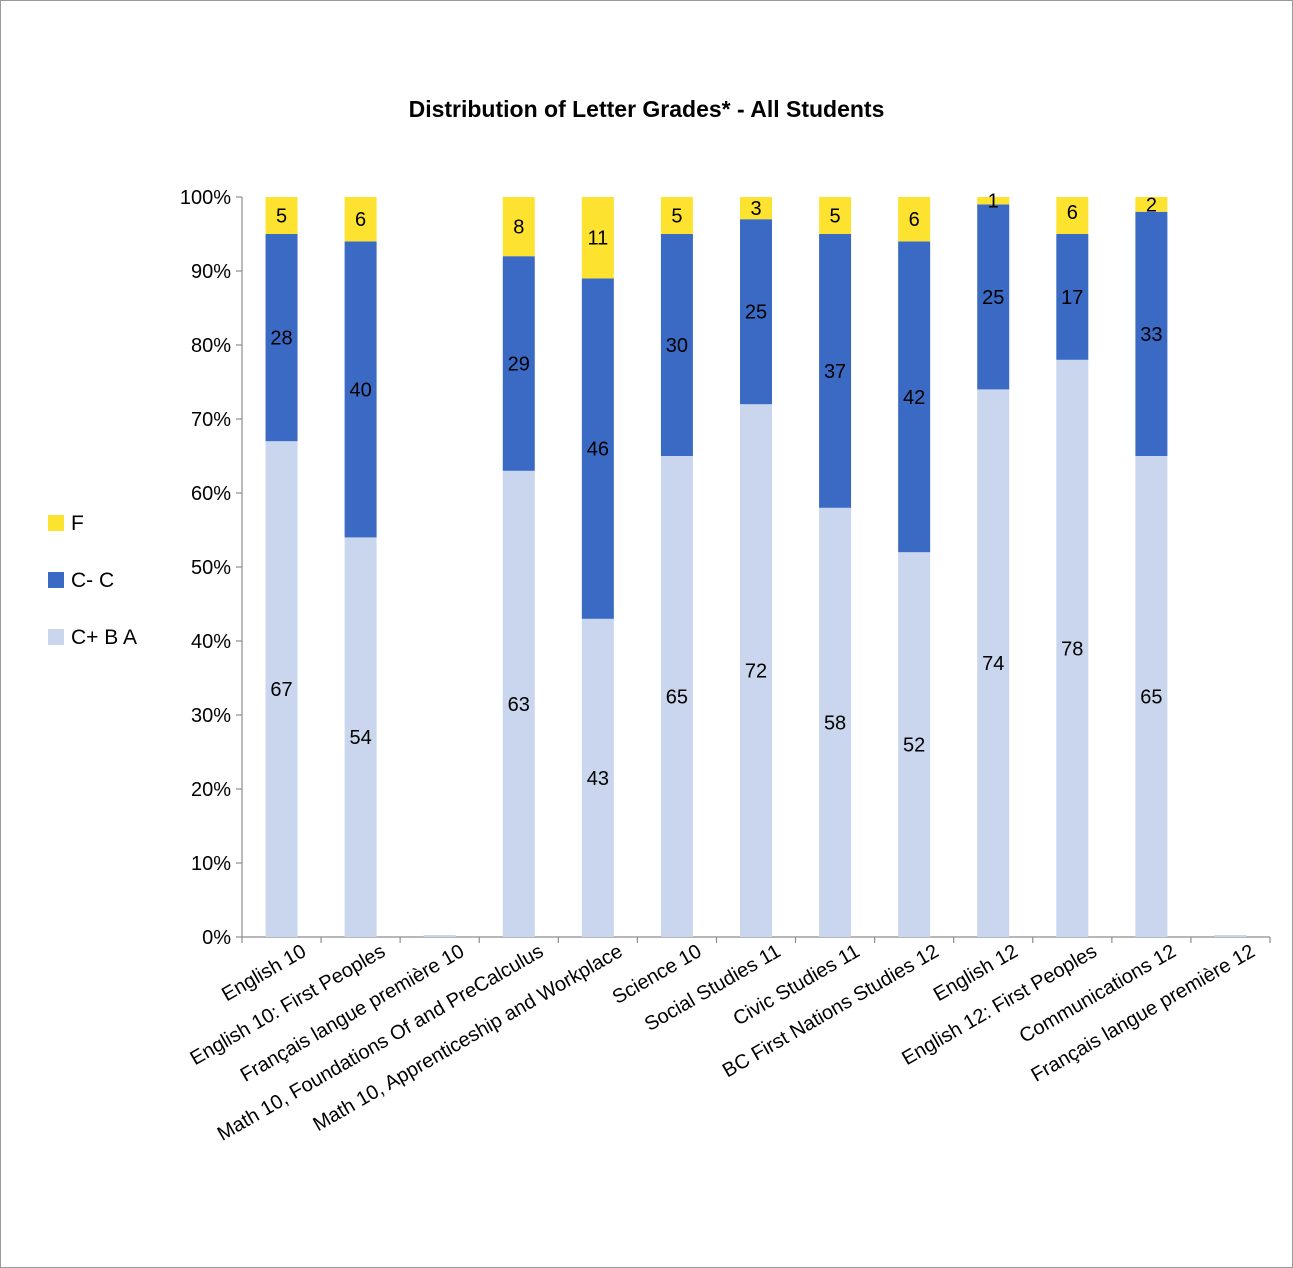  I want to click on data-label: 42, so click(914, 398).